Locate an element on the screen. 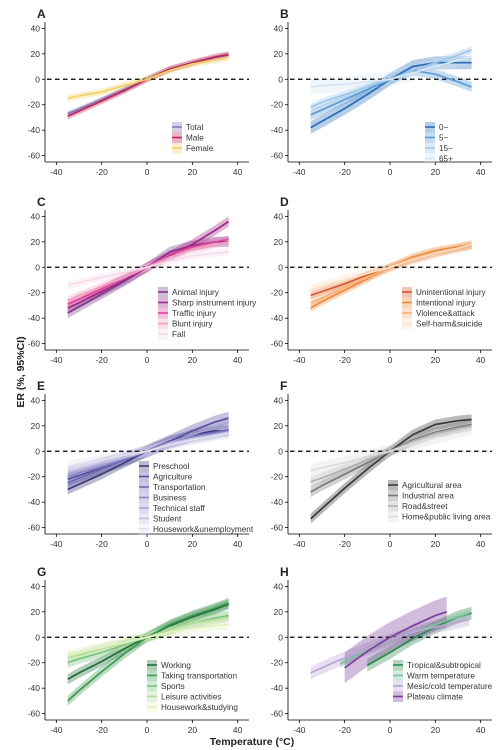 The image size is (499, 750). panel-h-x-tick-label: 40 is located at coordinates (481, 730).